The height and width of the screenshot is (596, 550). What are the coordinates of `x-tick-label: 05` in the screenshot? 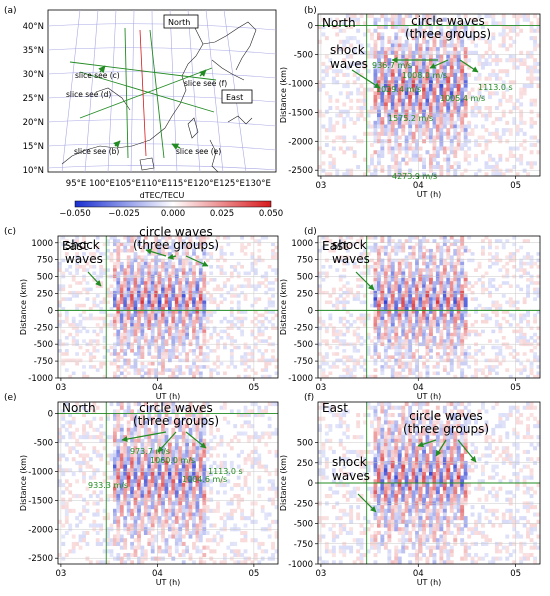 It's located at (515, 388).